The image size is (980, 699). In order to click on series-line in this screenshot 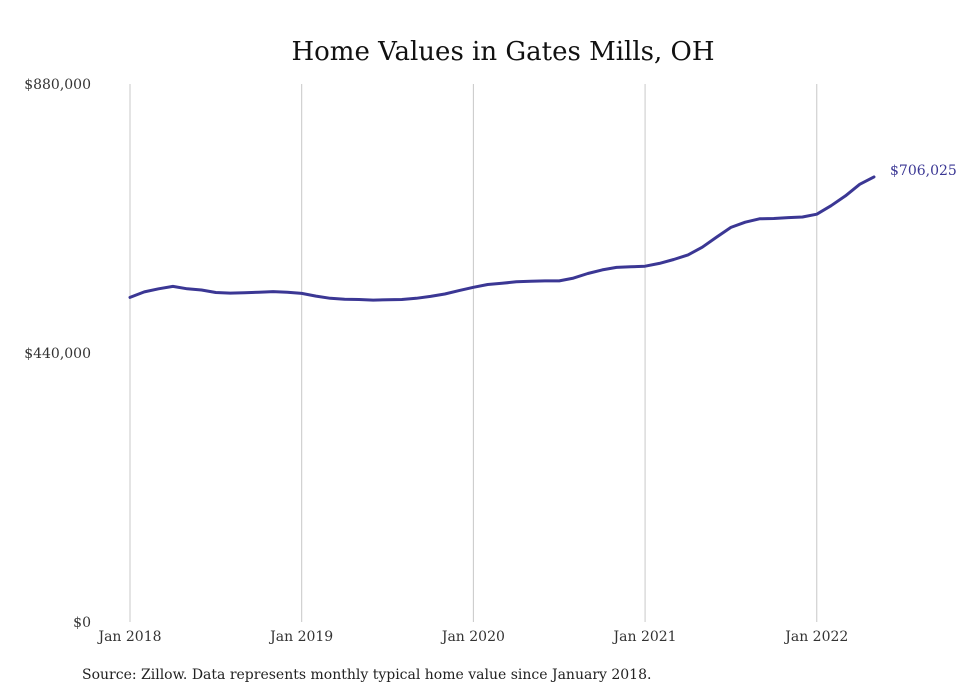, I will do `click(502, 238)`.